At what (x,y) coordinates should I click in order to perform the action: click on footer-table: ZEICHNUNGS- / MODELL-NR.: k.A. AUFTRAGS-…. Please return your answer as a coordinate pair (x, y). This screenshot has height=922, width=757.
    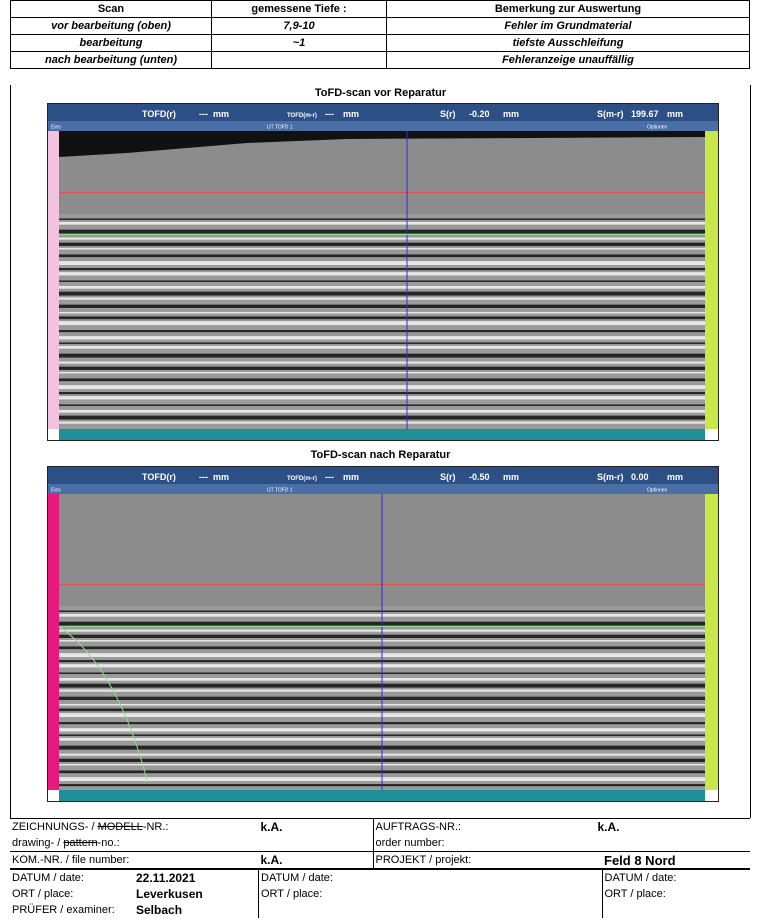
    Looking at the image, I should click on (380, 868).